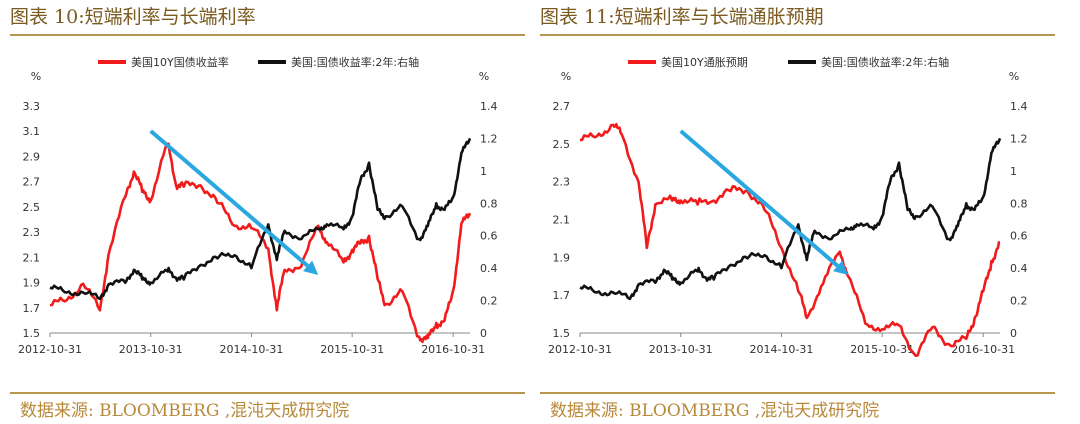  Describe the element at coordinates (704, 62) in the screenshot. I see `legend-label: 美国10Y通胀预期` at that location.